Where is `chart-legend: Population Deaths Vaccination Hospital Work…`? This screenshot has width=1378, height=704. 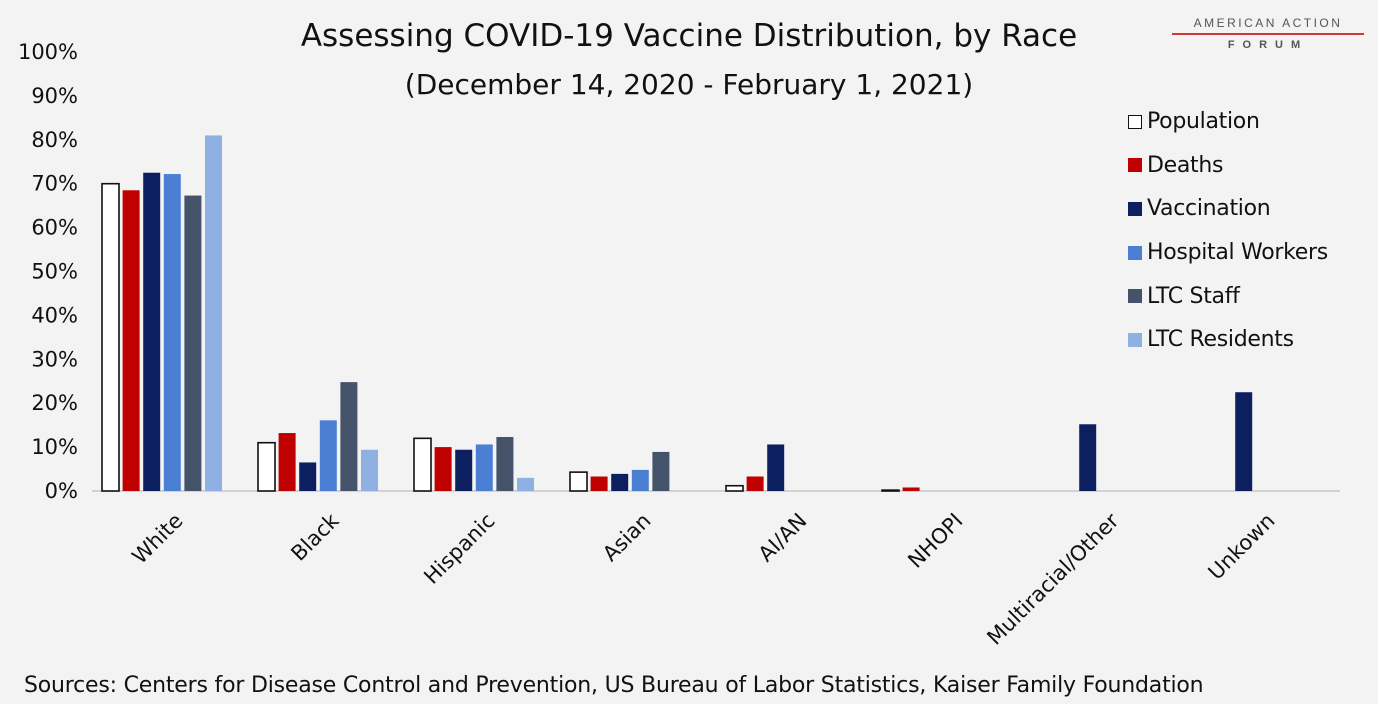 chart-legend: Population Deaths Vaccination Hospital Work… is located at coordinates (1228, 231).